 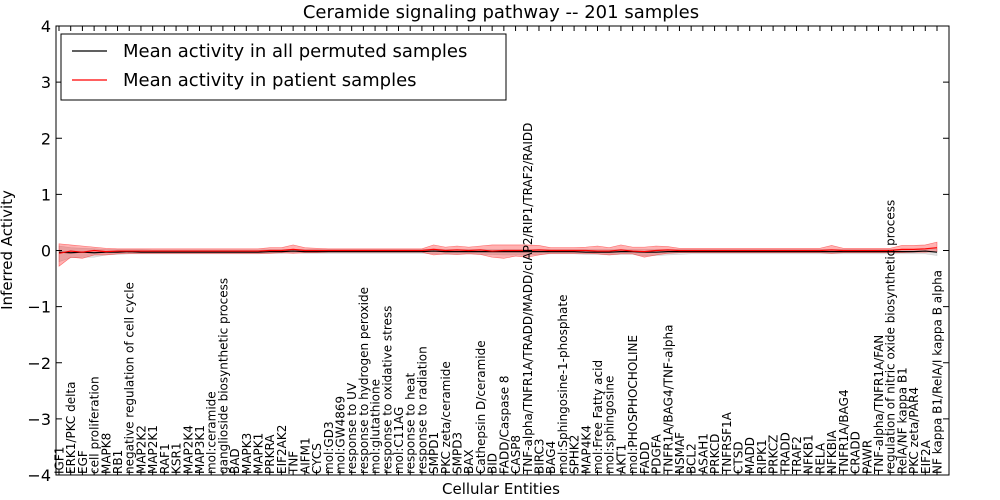 I want to click on x-tick-label: MAP4K4, so click(x=586, y=449).